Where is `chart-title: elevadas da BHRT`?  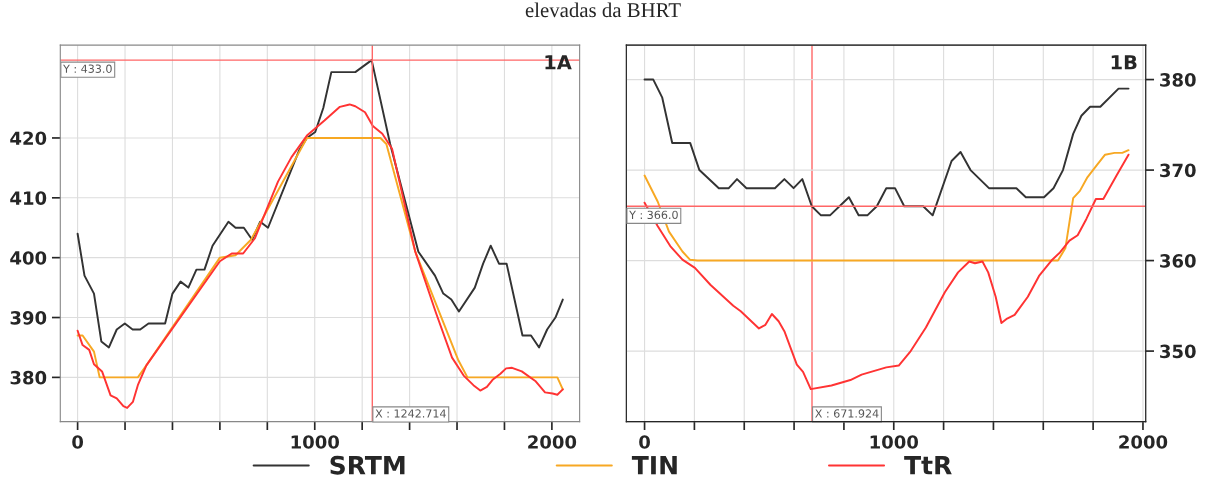
chart-title: elevadas da BHRT is located at coordinates (603, 10).